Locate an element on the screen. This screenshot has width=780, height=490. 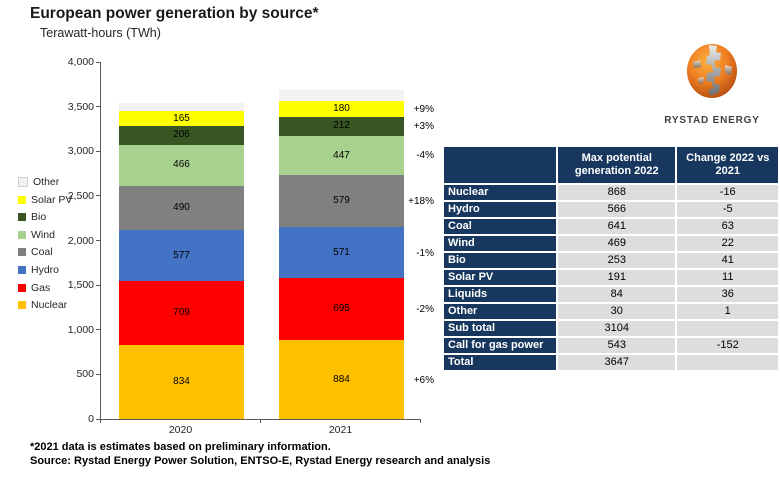
legend-label: Bio is located at coordinates (39, 217).